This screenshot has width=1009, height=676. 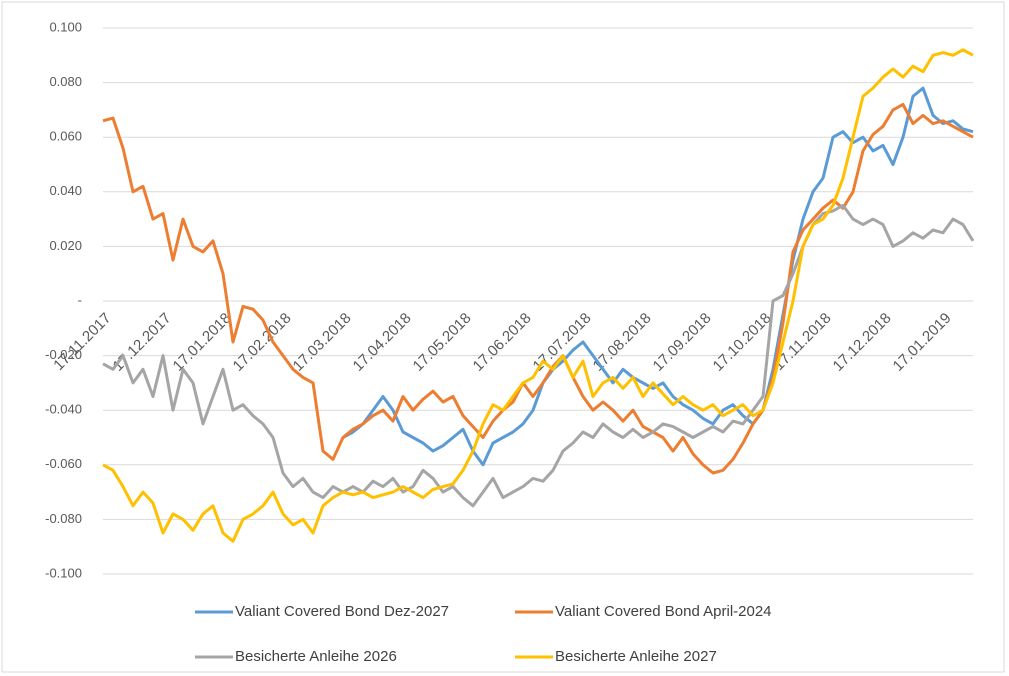 What do you see at coordinates (65, 81) in the screenshot?
I see `y-tick-label: 0.080` at bounding box center [65, 81].